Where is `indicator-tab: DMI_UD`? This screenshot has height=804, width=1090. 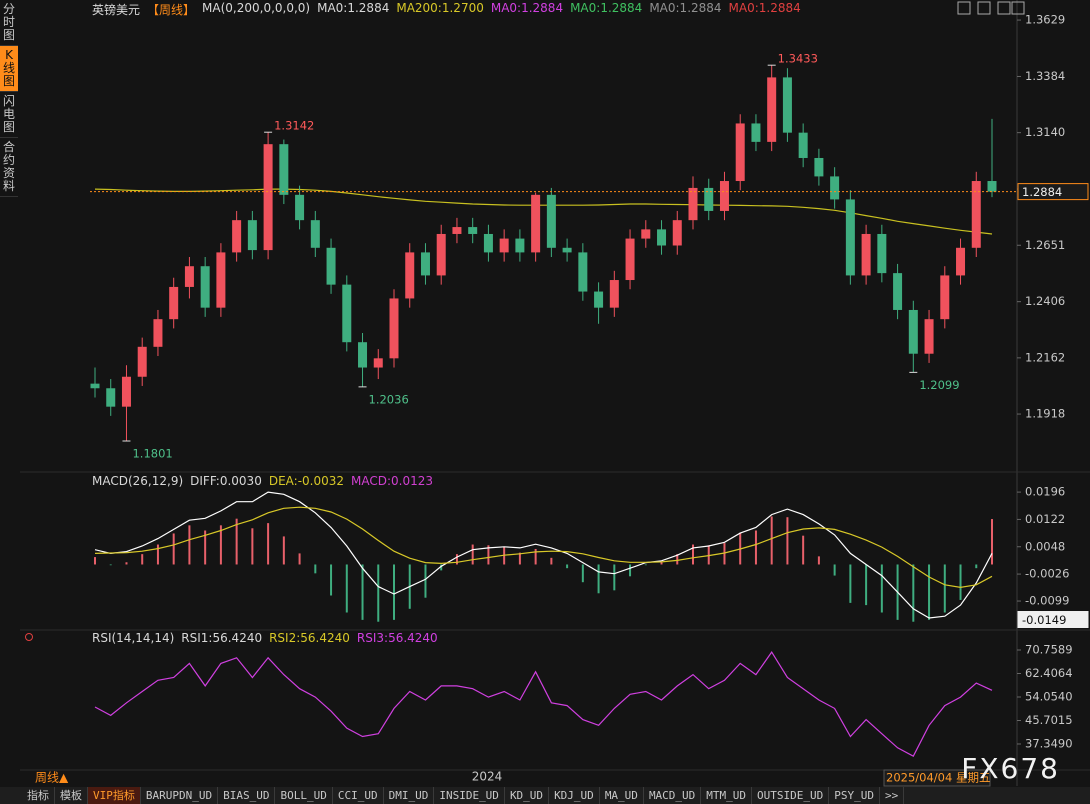 indicator-tab: DMI_UD is located at coordinates (409, 795).